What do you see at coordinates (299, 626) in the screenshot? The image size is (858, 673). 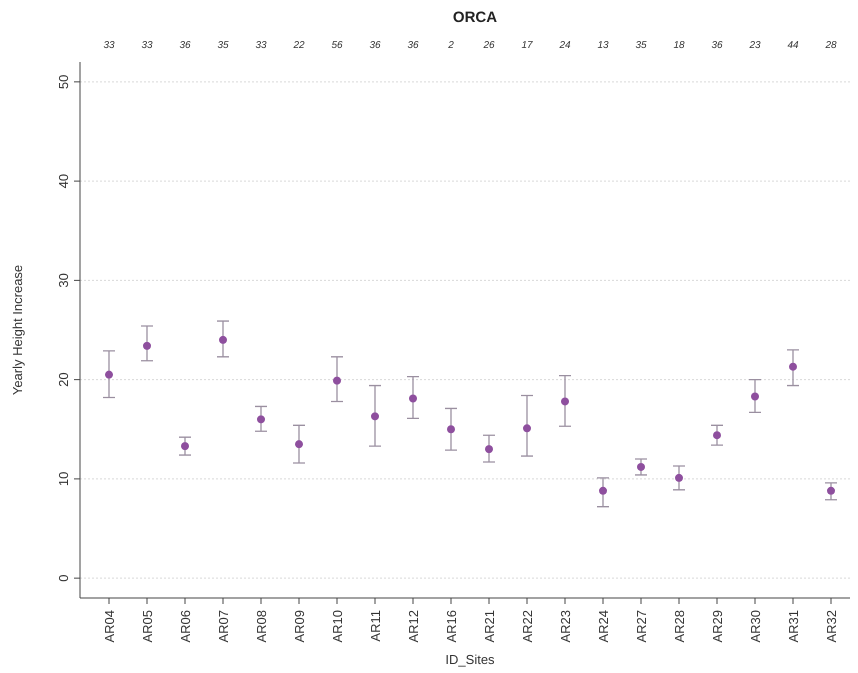 I see `x-tick-label: AR09` at bounding box center [299, 626].